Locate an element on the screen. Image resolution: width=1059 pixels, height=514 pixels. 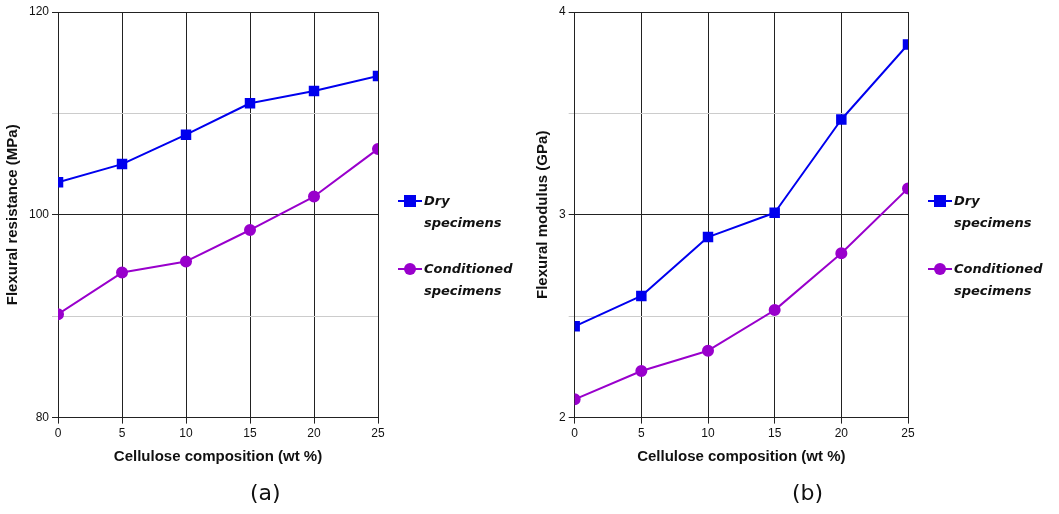
y-tick-label: 120 is located at coordinates (39, 11).